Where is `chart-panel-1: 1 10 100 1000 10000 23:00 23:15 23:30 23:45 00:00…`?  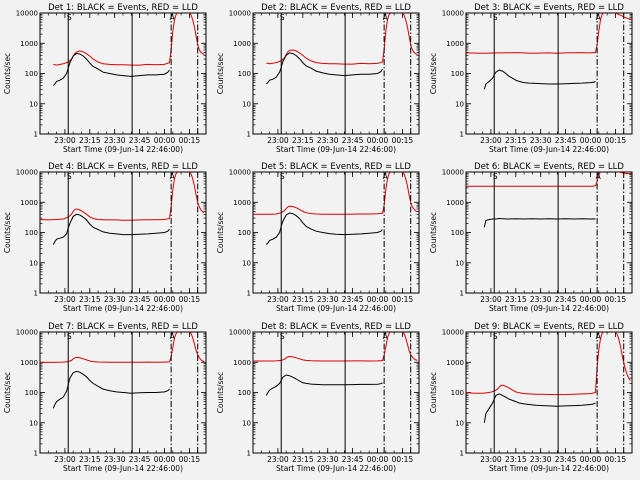 chart-panel-1: 1 10 100 1000 10000 23:00 23:15 23:30 23:45 00:00… is located at coordinates (105, 78).